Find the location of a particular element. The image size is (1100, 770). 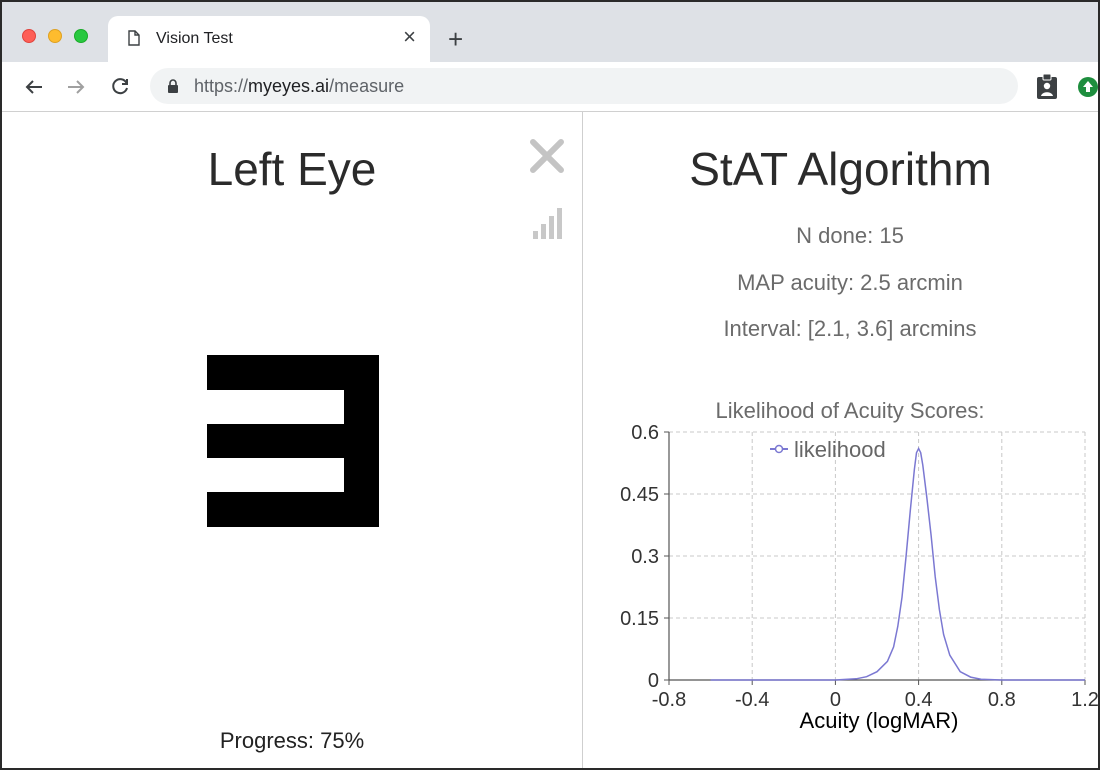

clipboard-icon is located at coordinates (1047, 87).